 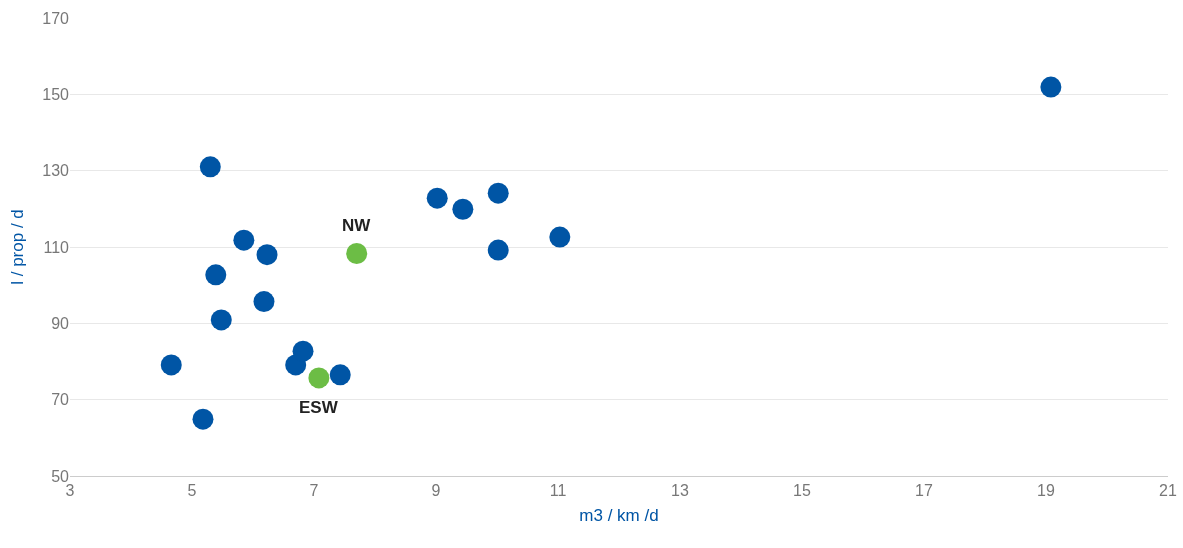 I want to click on annotation: ESW, so click(x=319, y=407).